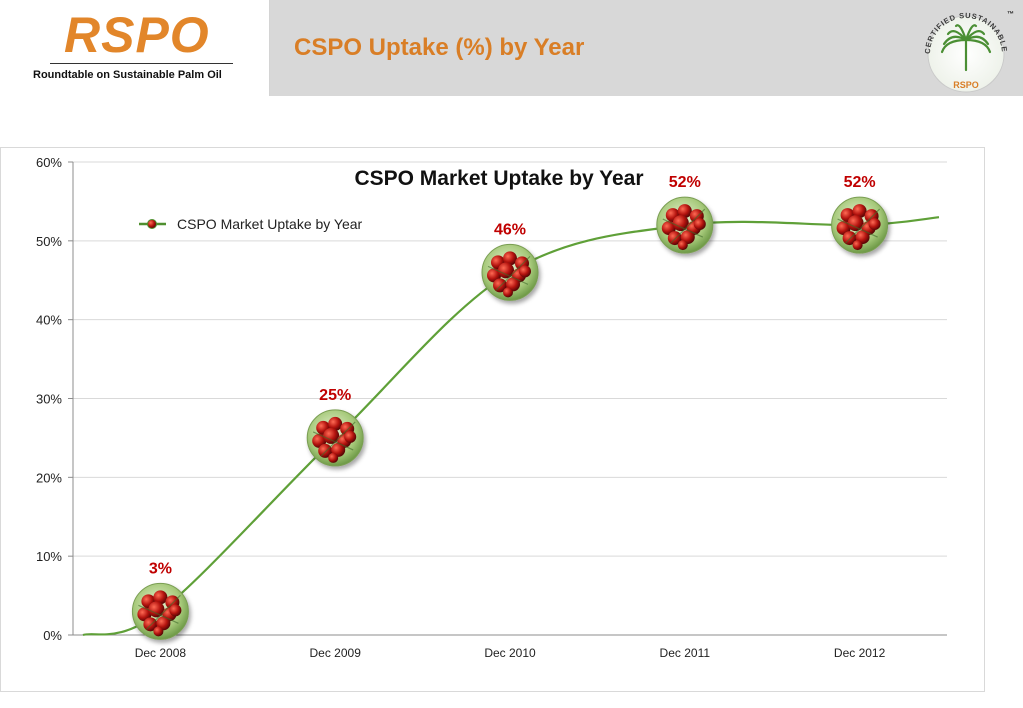  Describe the element at coordinates (141, 63) in the screenshot. I see `logo-underline` at that location.